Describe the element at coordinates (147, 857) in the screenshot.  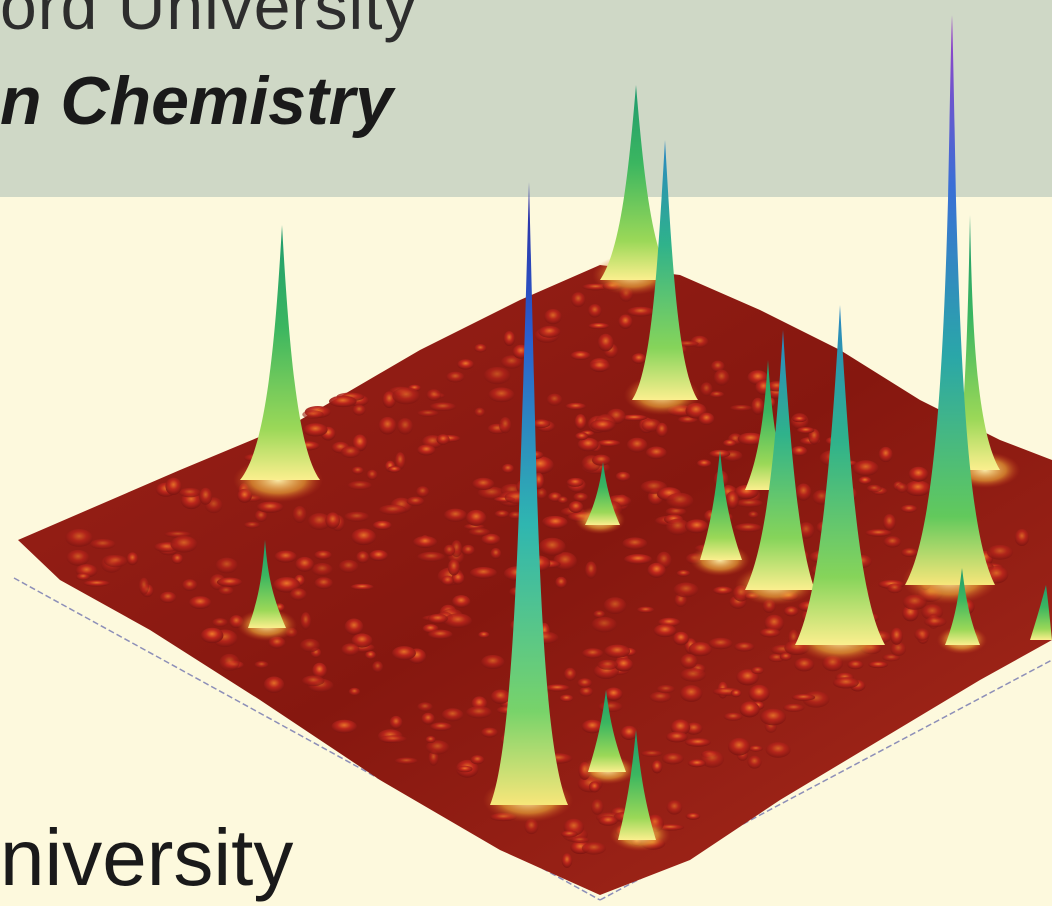
I see `footer-institution-text: niversity` at that location.